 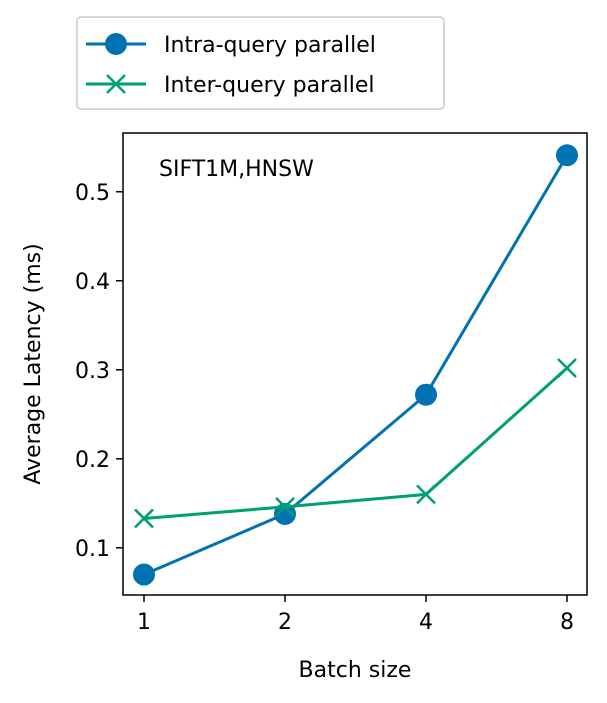 I want to click on legend-entry-inter: Inter-query parallel, so click(x=230, y=85).